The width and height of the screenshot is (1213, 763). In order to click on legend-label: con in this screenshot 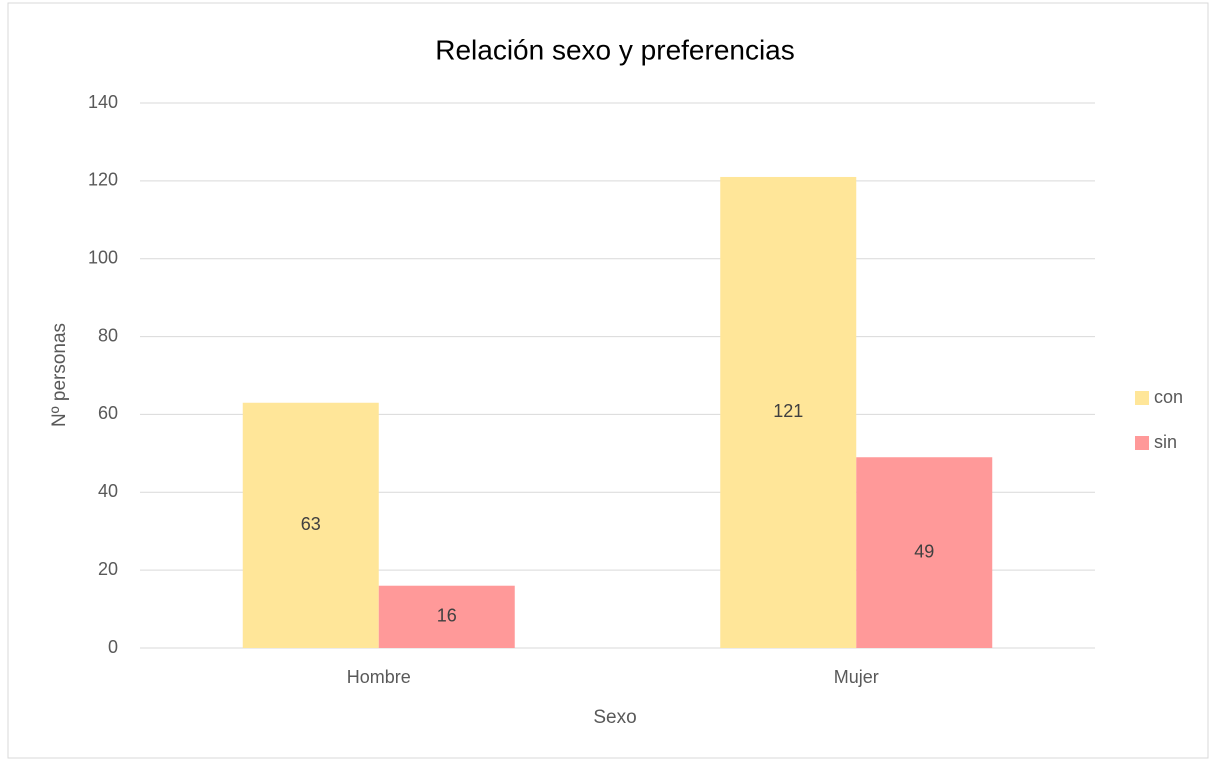, I will do `click(1168, 397)`.